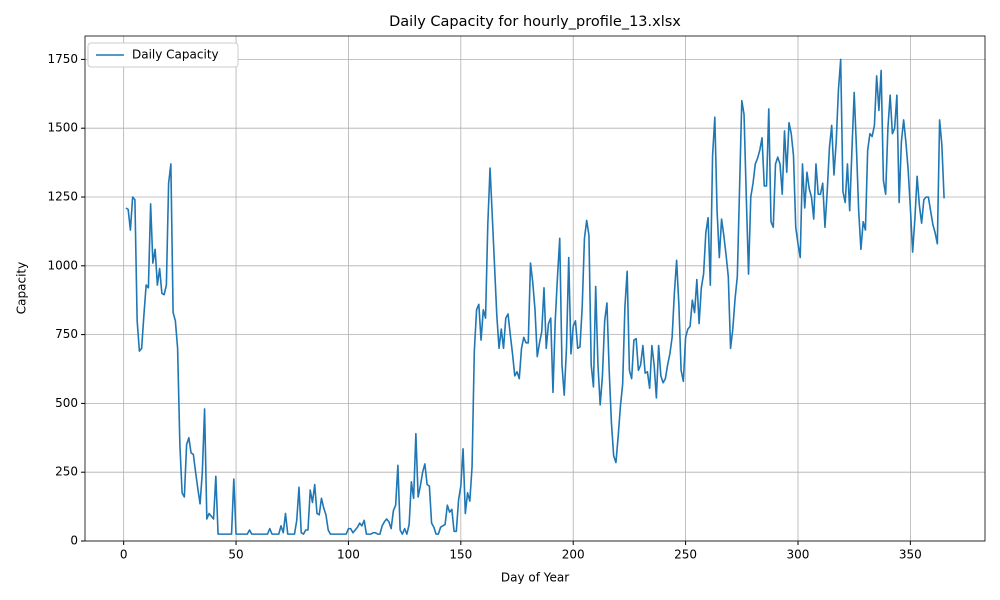 This screenshot has width=1000, height=600. What do you see at coordinates (798, 555) in the screenshot?
I see `x-tick-label: 300` at bounding box center [798, 555].